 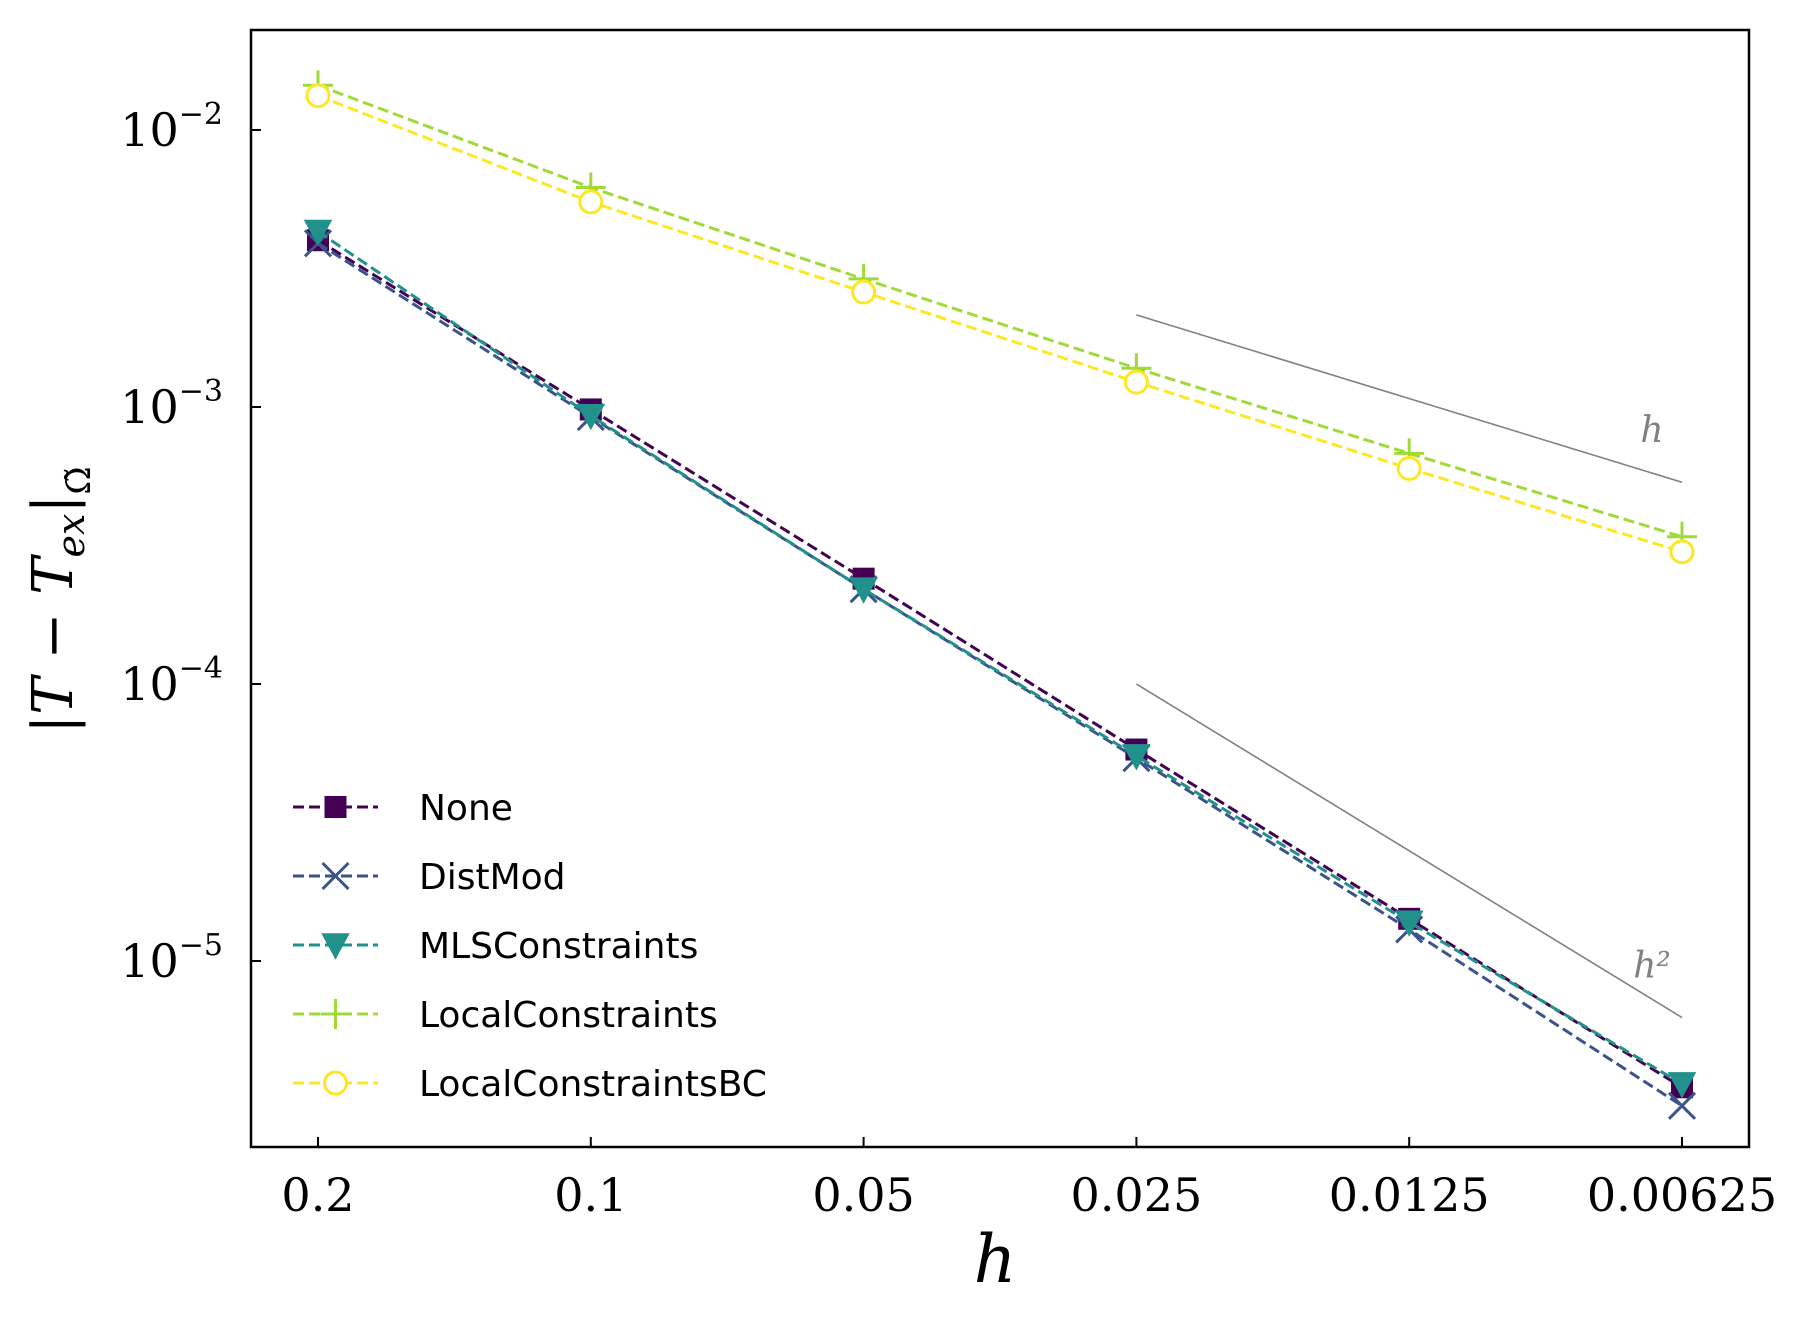 I want to click on reference-label-0: h, so click(x=1651, y=430).